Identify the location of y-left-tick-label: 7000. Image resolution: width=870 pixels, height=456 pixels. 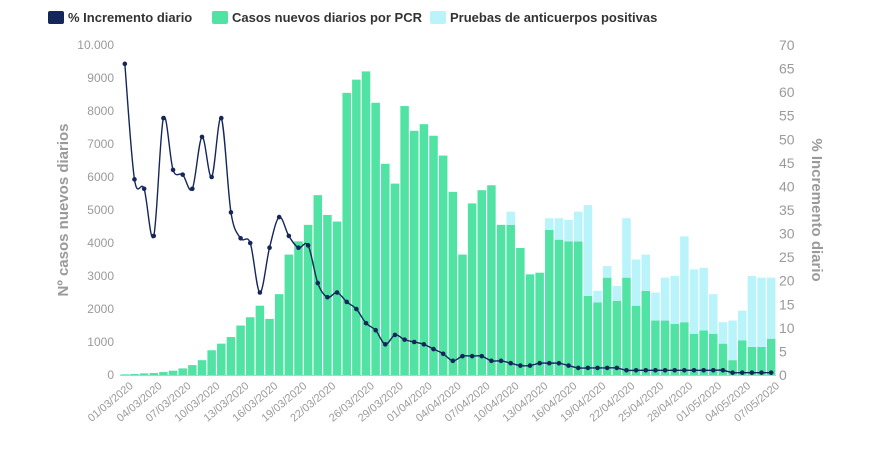
(100, 144).